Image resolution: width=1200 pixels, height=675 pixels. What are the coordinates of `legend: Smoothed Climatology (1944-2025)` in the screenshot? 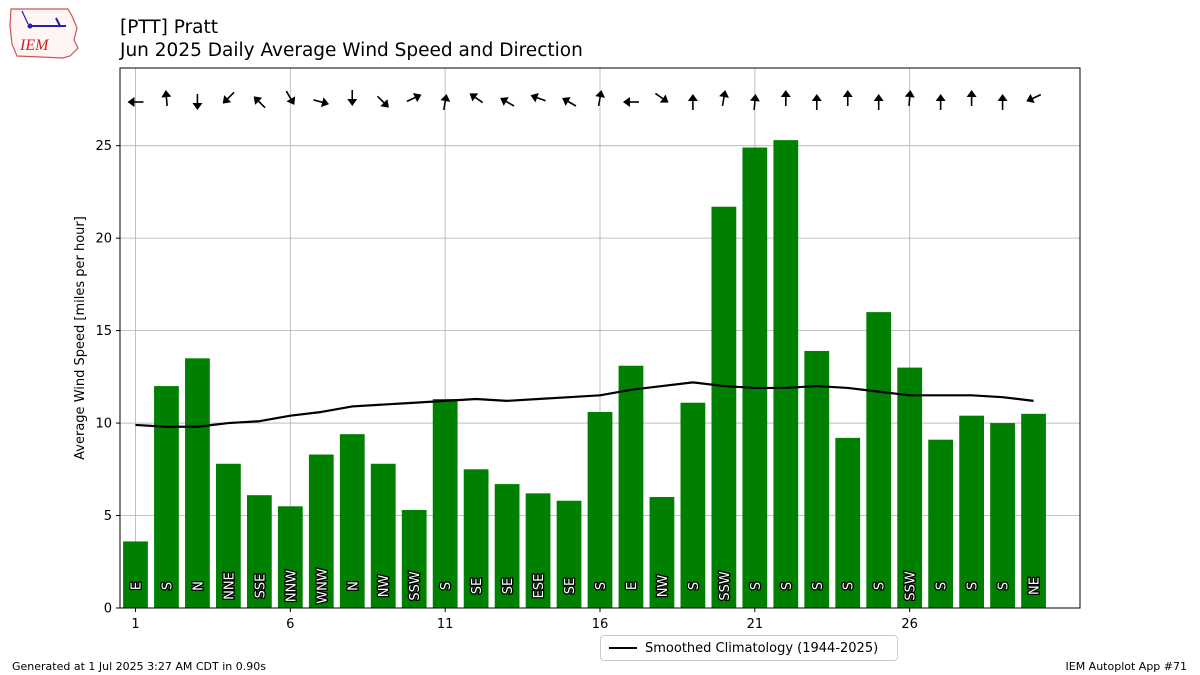 It's located at (749, 648).